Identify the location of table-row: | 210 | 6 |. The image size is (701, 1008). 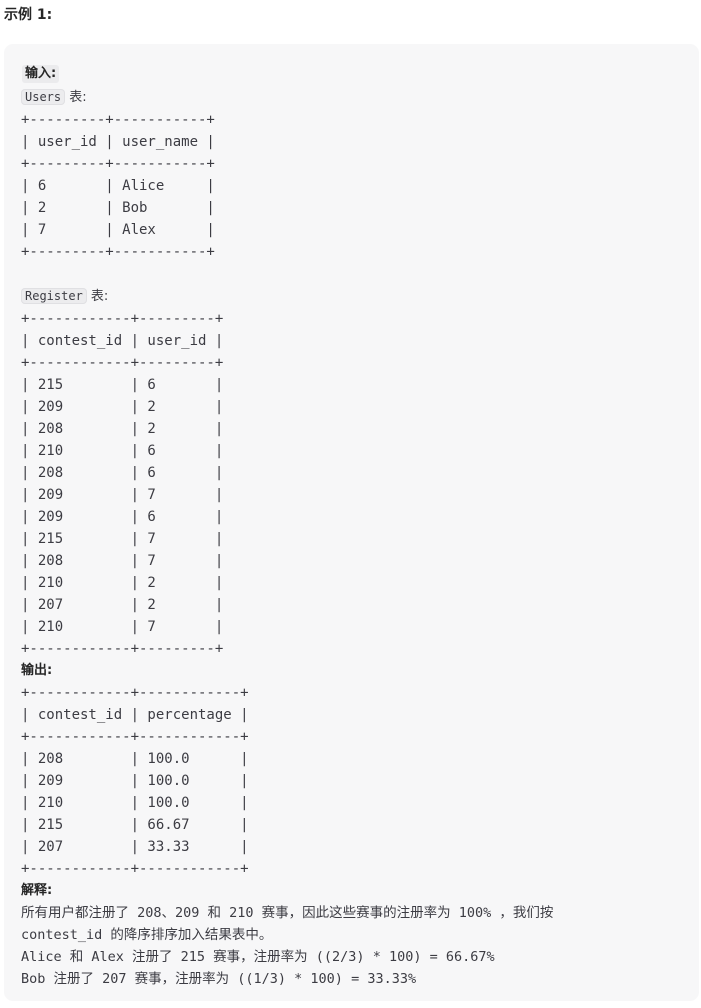
(122, 451).